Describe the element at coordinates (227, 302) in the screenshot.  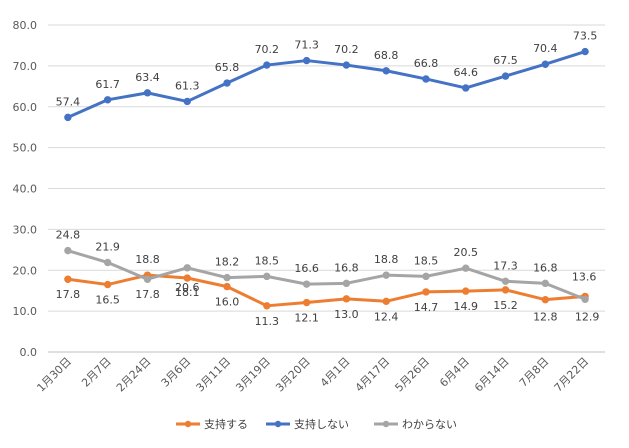
I see `data-label: 16.0` at that location.